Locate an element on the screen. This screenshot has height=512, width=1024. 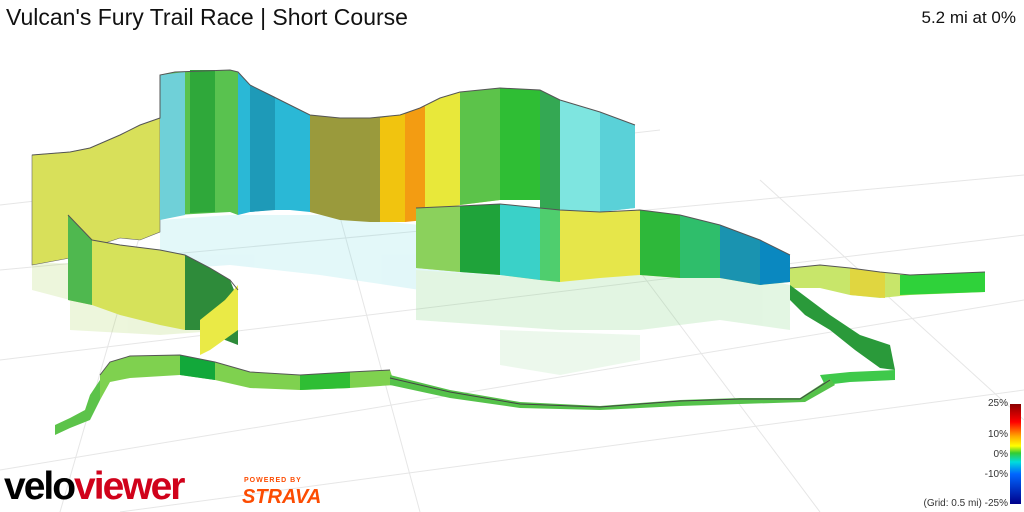
legend-tick-10: 10% is located at coordinates (997, 434).